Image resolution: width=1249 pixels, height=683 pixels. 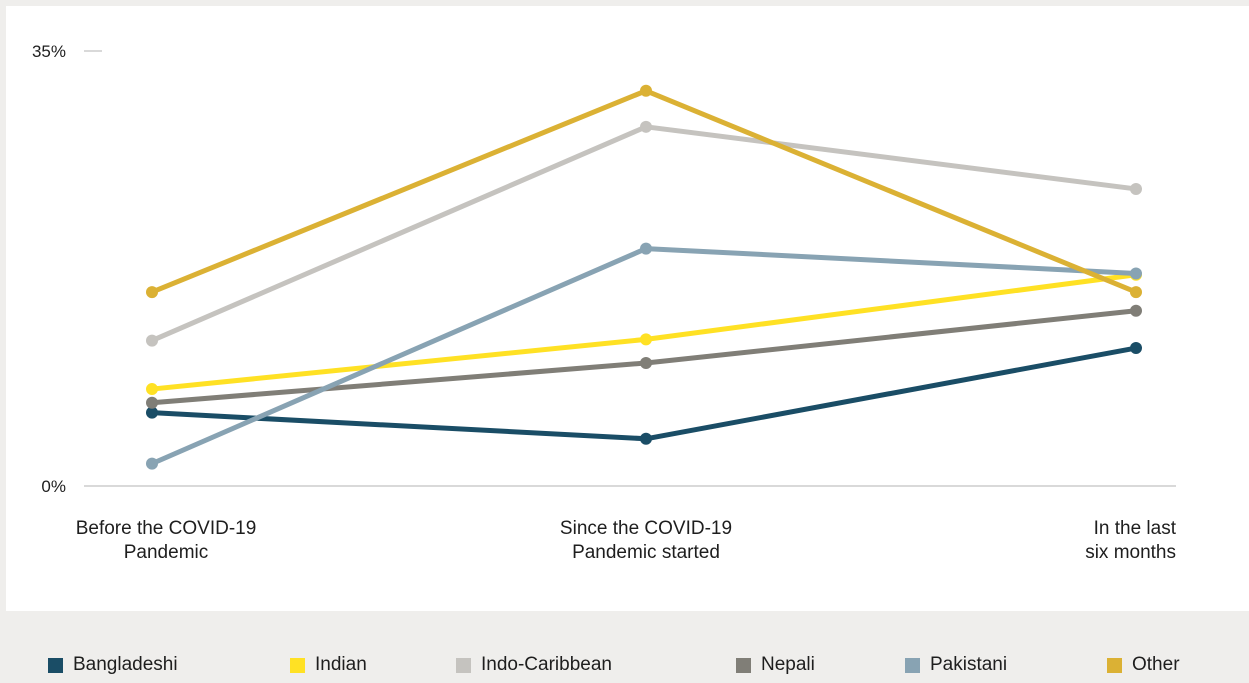 What do you see at coordinates (546, 664) in the screenshot?
I see `legend-label: Indo-Caribbean` at bounding box center [546, 664].